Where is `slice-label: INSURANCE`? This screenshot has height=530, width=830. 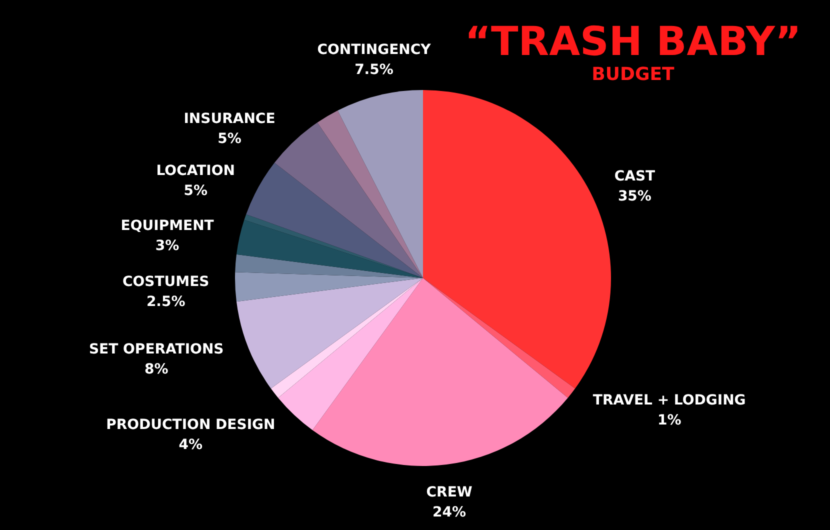
slice-label: INSURANCE is located at coordinates (230, 118).